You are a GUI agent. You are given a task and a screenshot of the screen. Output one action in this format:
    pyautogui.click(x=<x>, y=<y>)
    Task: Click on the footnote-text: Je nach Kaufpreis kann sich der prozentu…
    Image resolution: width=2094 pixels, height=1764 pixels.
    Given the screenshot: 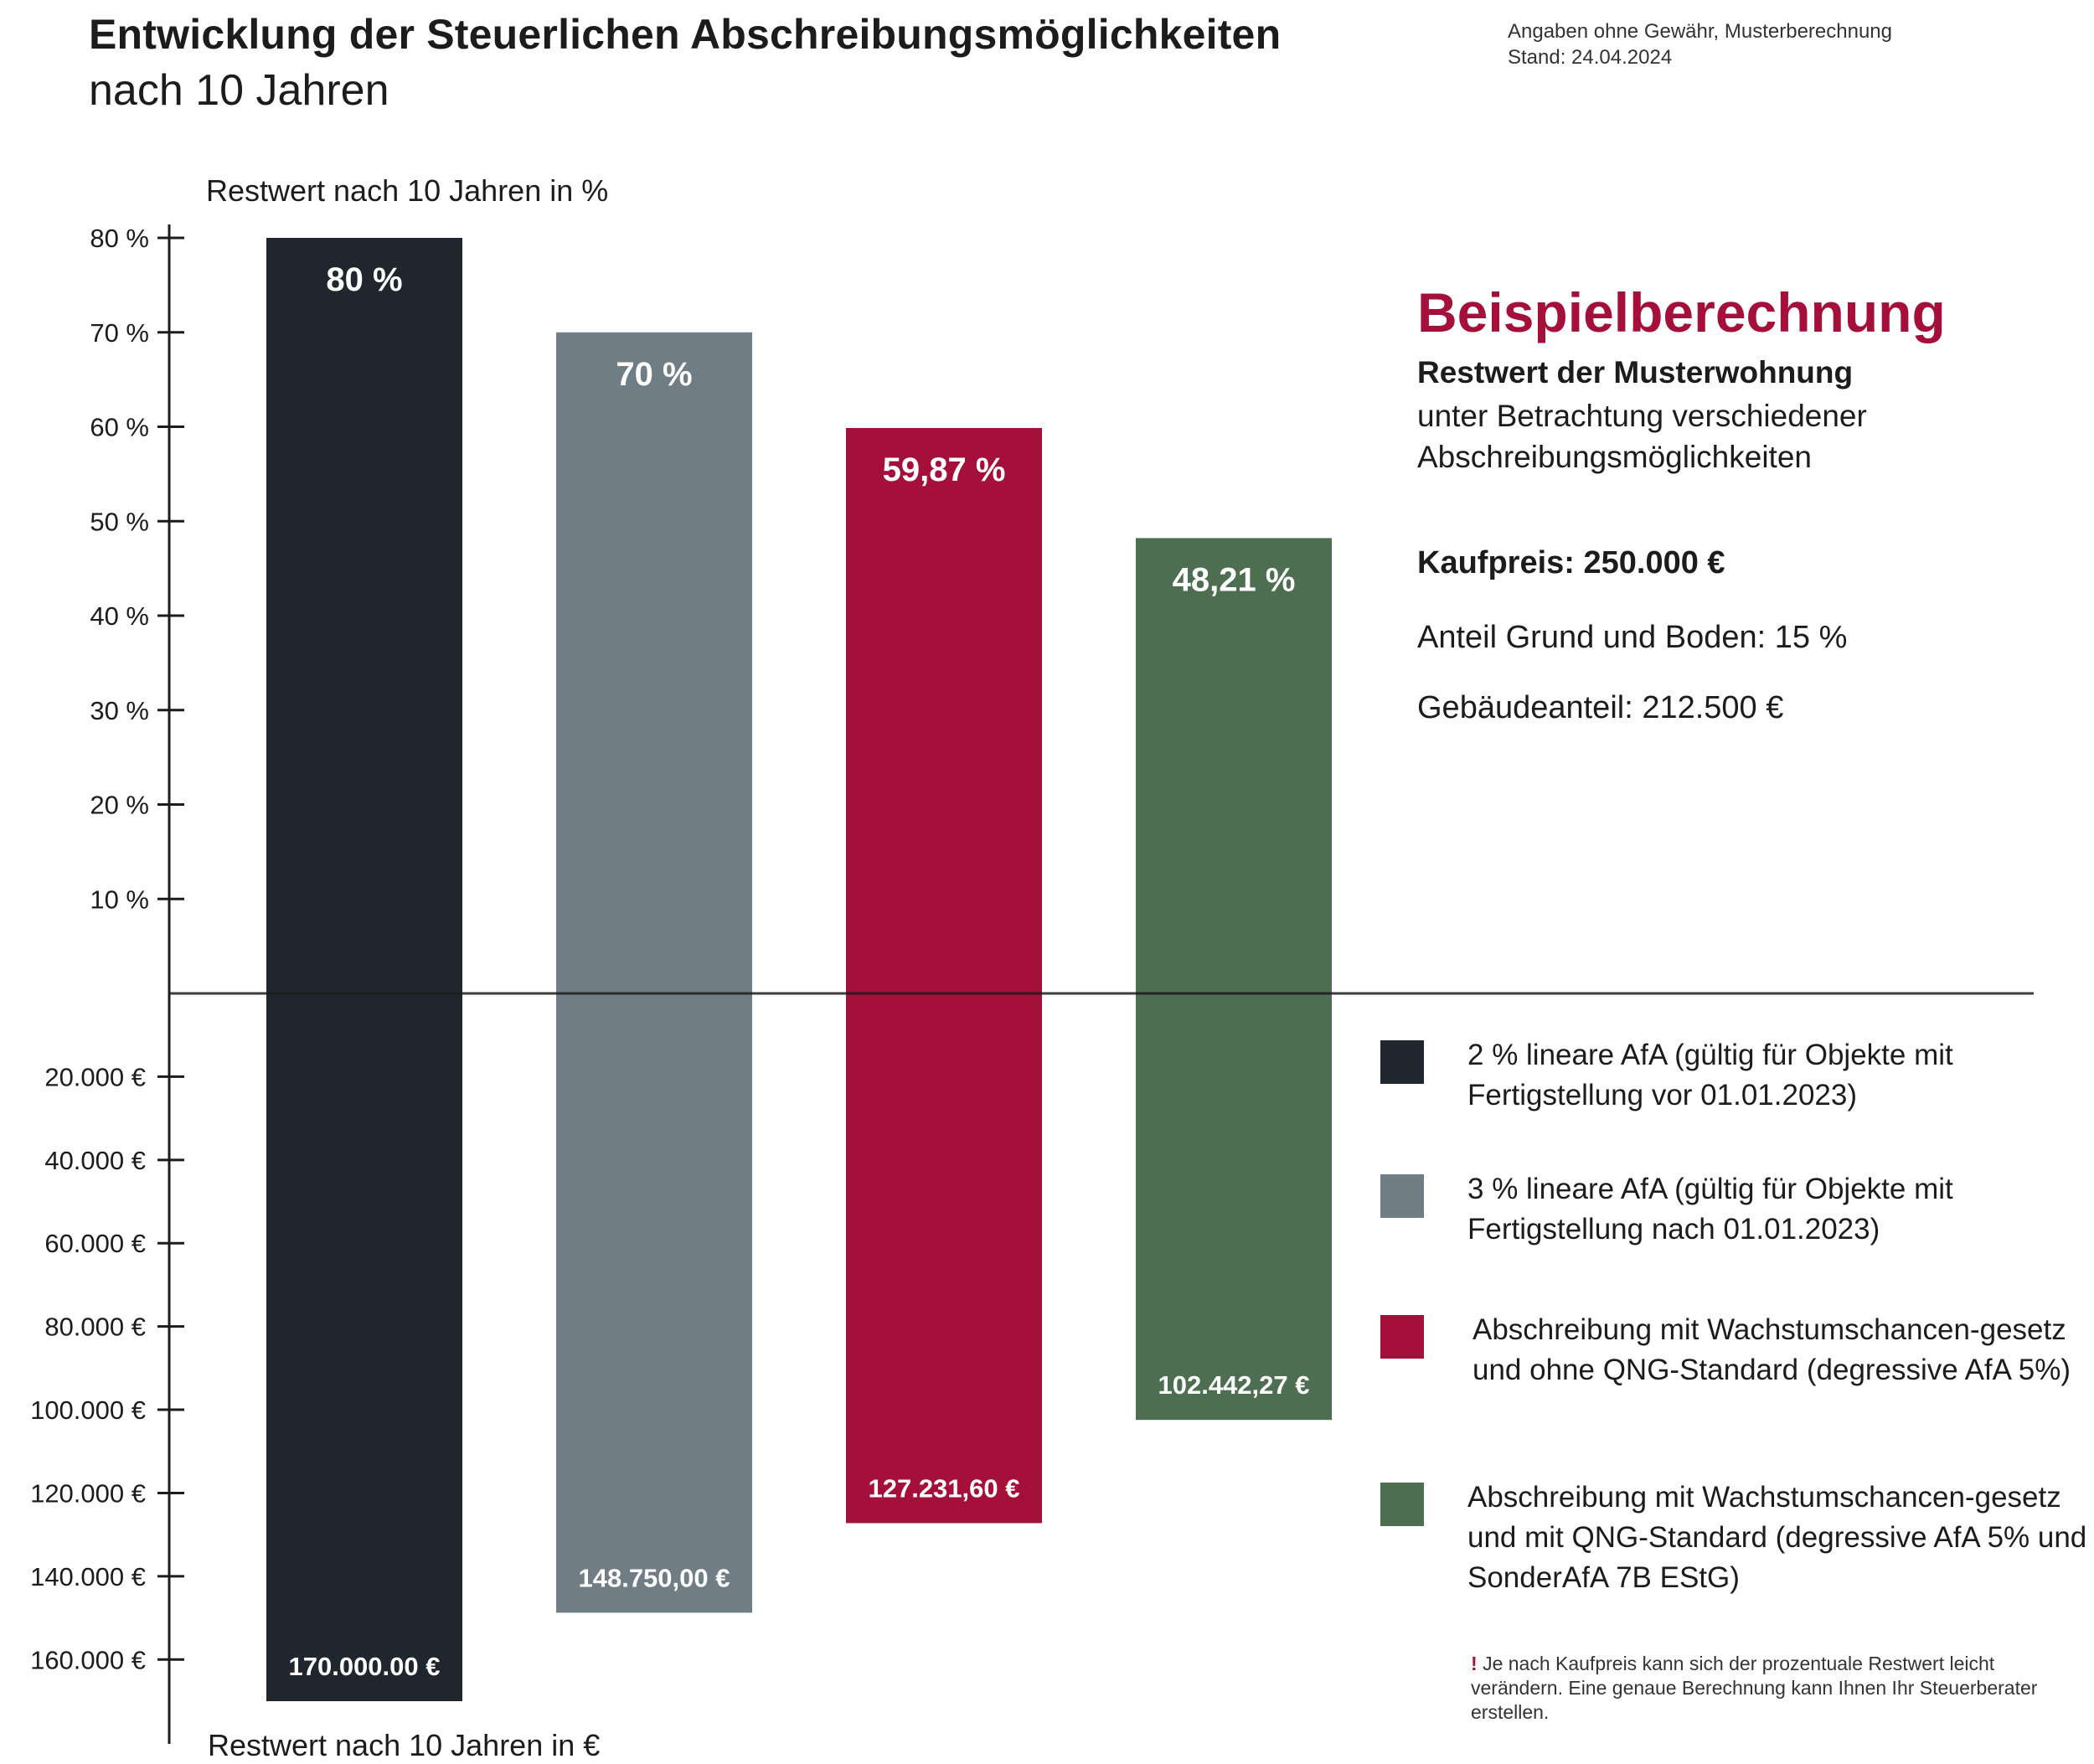 What is the action you would take?
    pyautogui.click(x=1754, y=1688)
    